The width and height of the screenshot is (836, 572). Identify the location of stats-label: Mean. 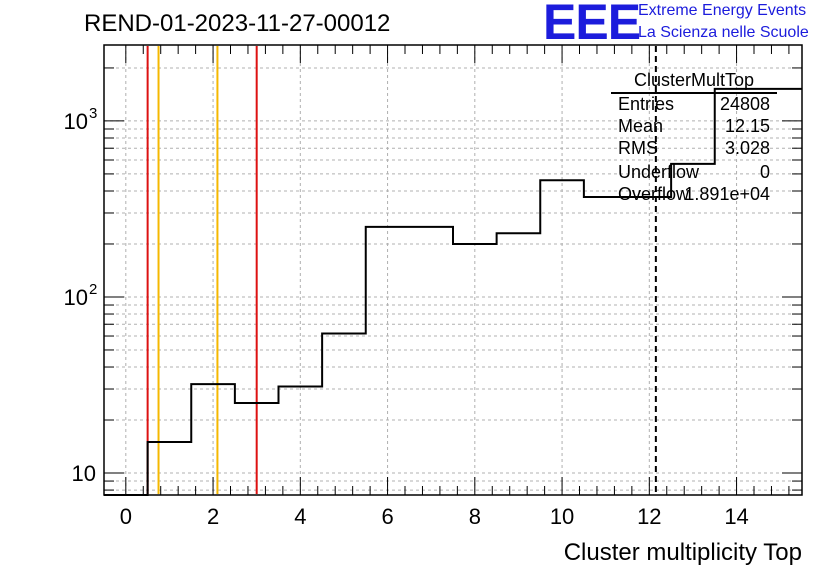
(641, 126).